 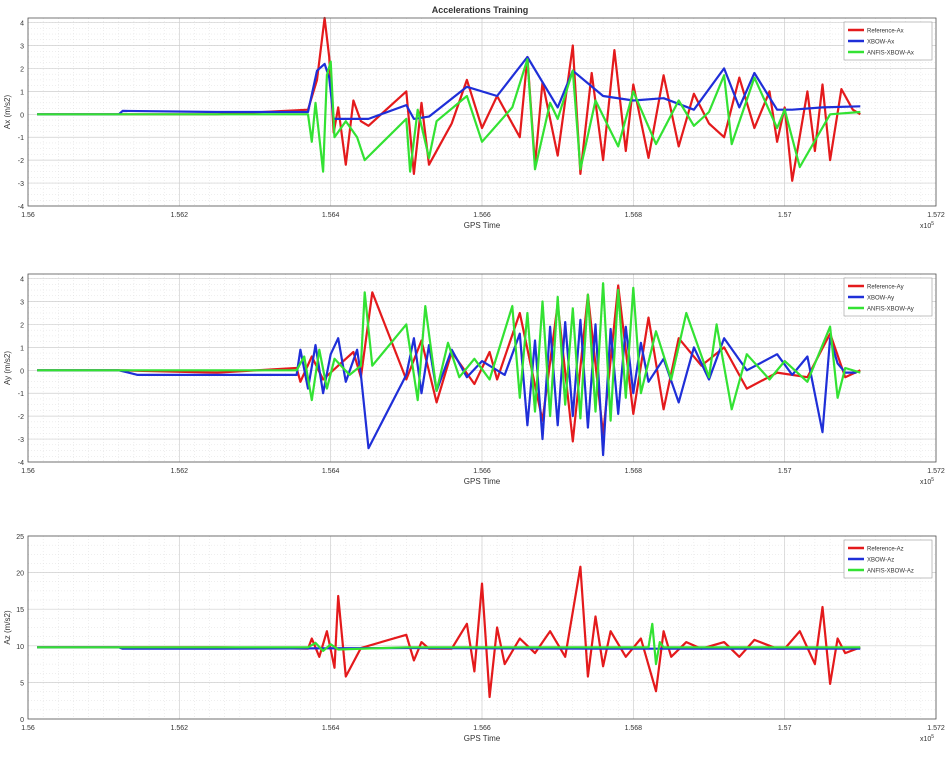 What do you see at coordinates (880, 43) in the screenshot?
I see `legend-label: XBOW-Ax` at bounding box center [880, 43].